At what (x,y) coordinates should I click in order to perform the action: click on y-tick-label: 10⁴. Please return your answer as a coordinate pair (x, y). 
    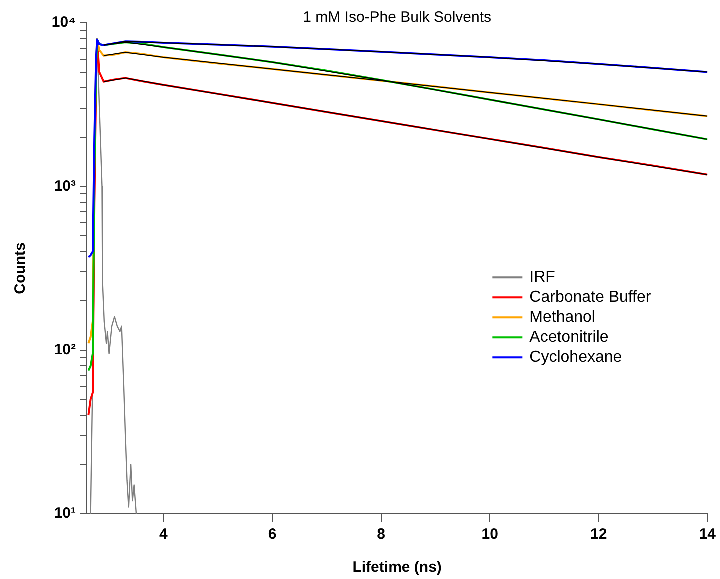
    Looking at the image, I should click on (64, 23).